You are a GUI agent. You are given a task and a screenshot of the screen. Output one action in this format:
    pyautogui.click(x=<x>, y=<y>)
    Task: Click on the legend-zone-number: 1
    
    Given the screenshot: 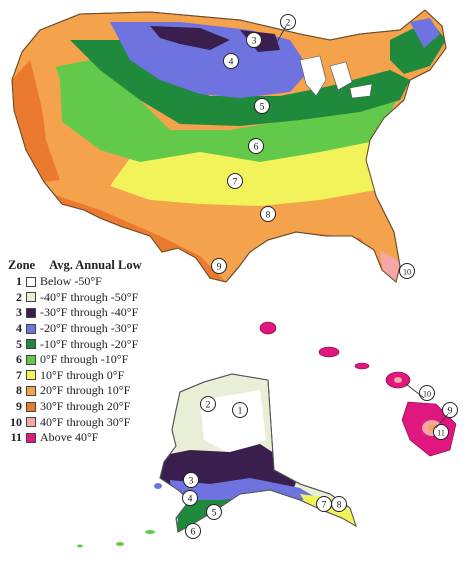 What is the action you would take?
    pyautogui.click(x=19, y=281)
    